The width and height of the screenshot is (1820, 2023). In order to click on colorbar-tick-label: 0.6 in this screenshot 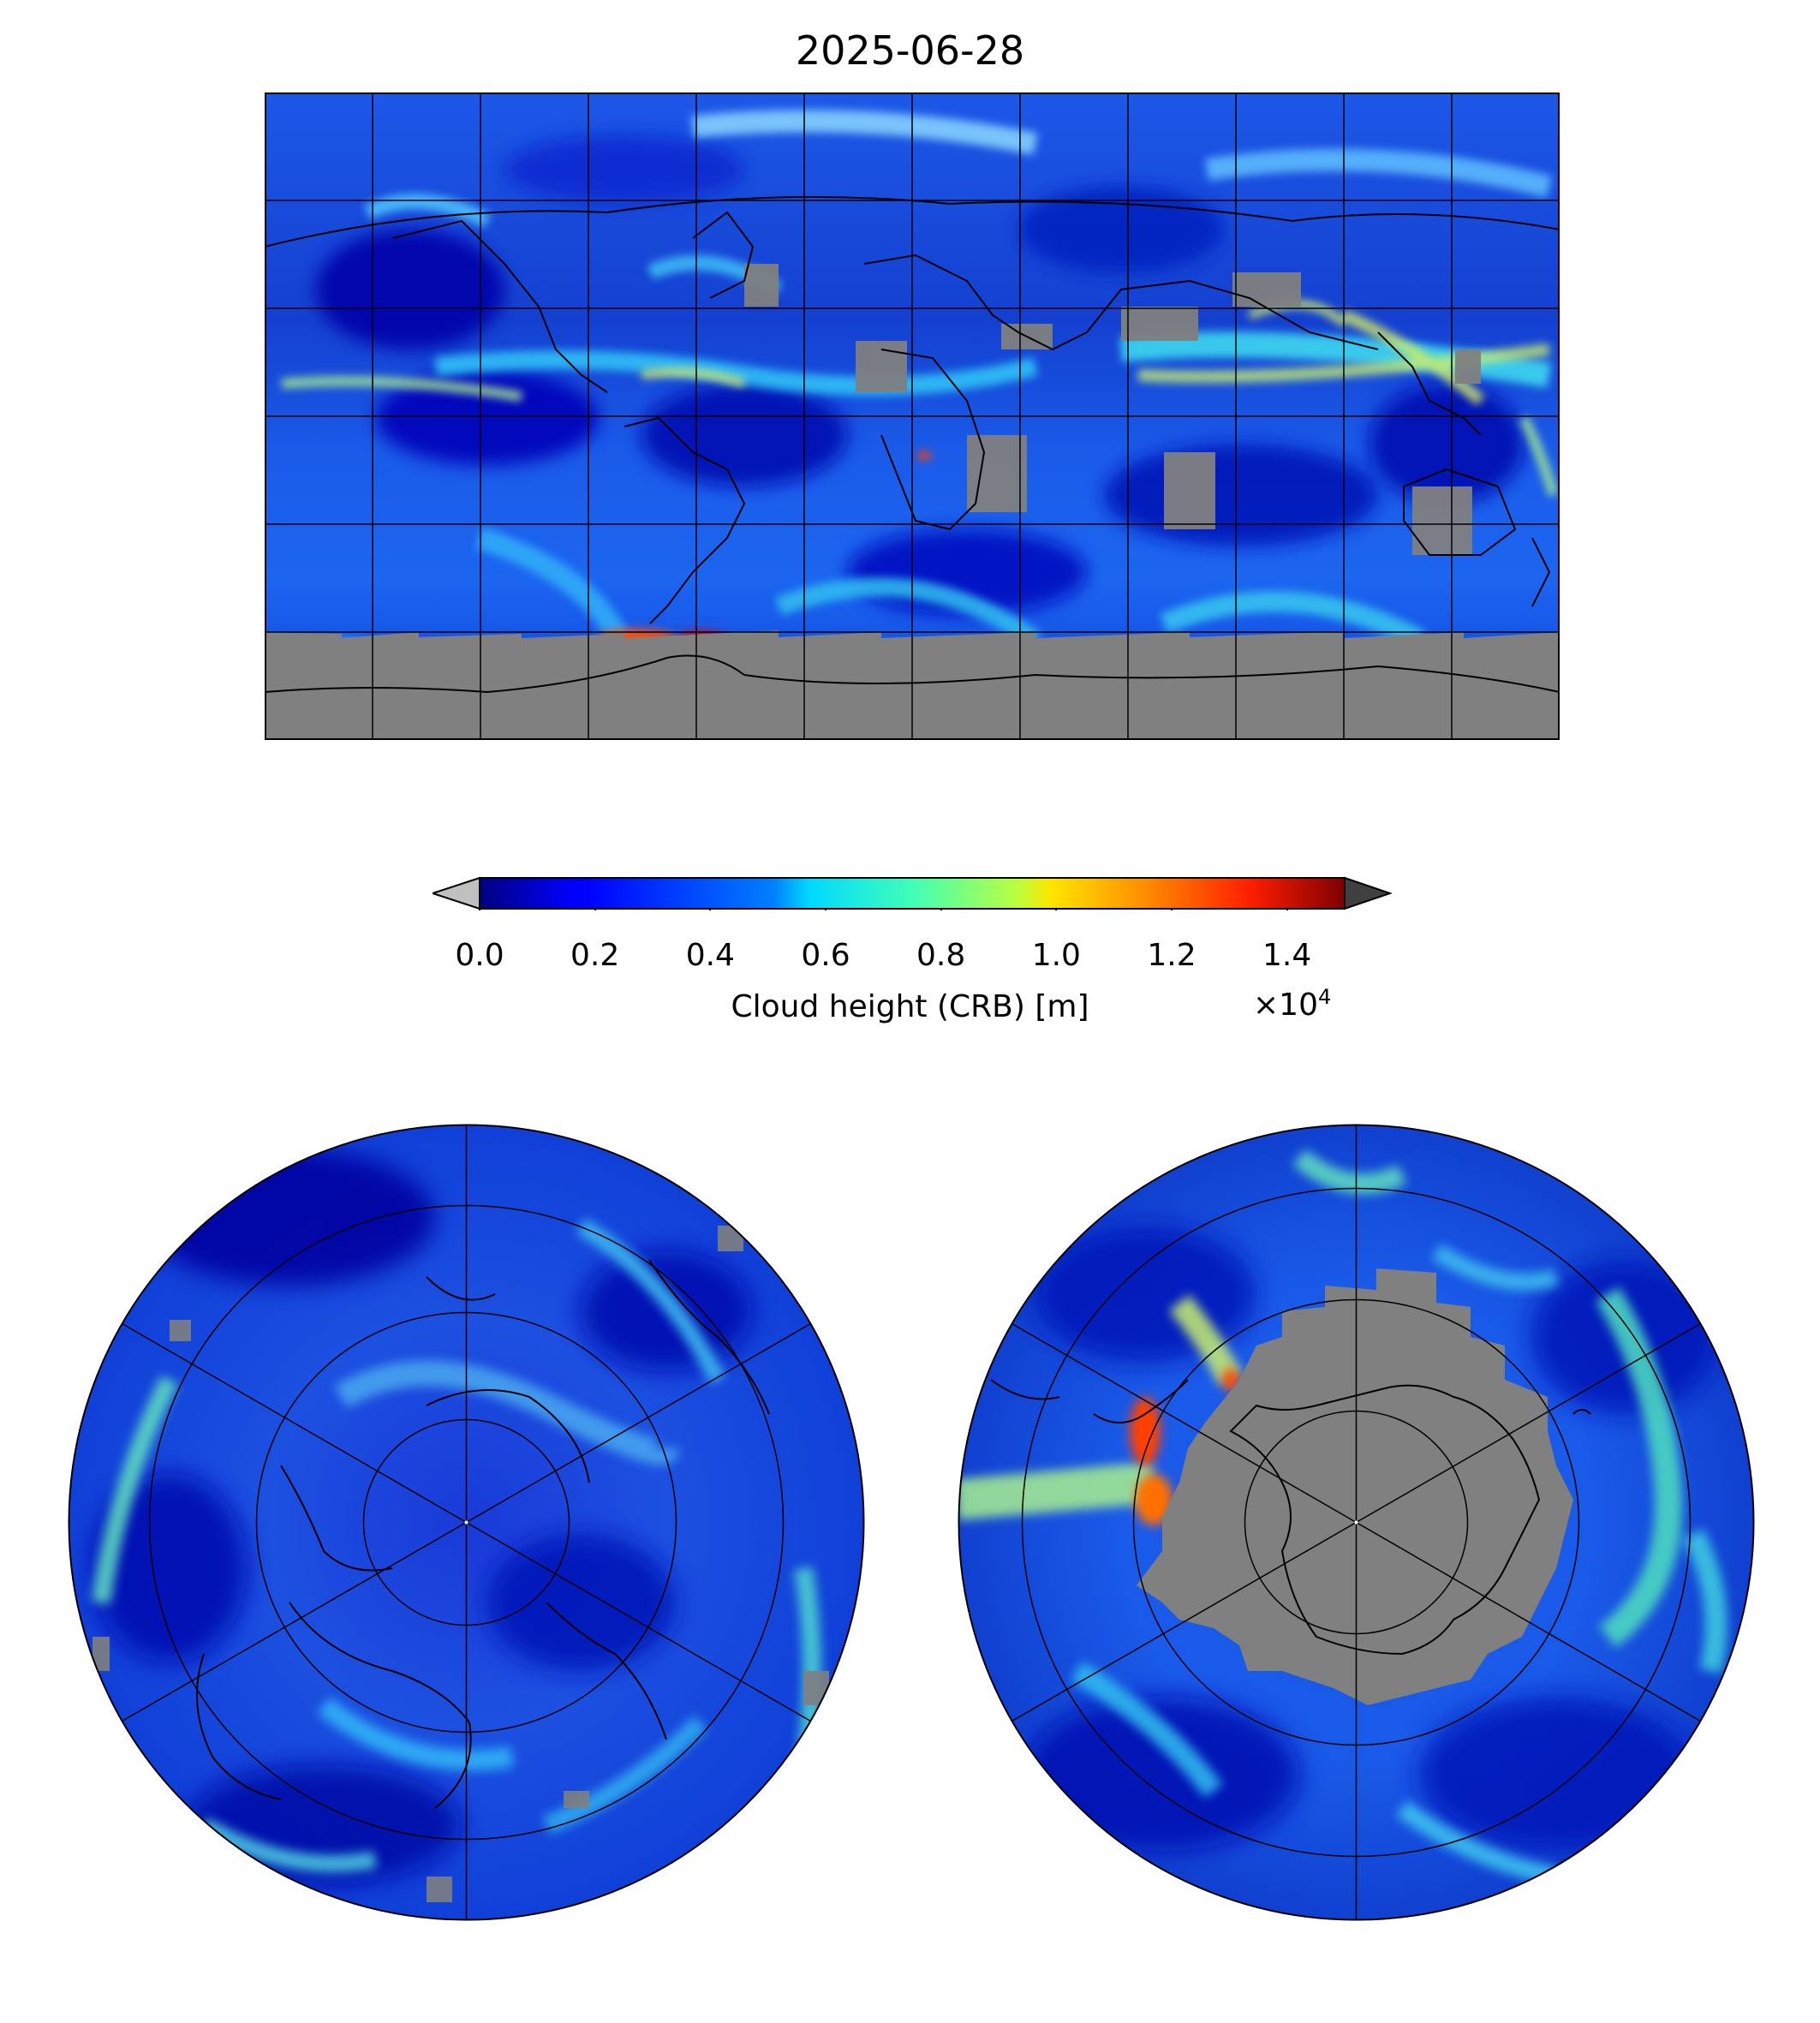, I will do `click(825, 955)`.